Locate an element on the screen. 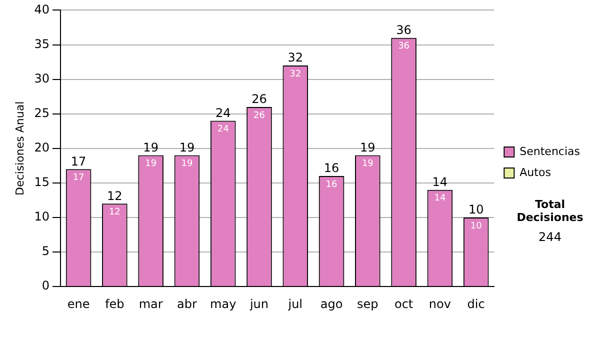 The image size is (600, 340). data-label: 16 is located at coordinates (332, 185).